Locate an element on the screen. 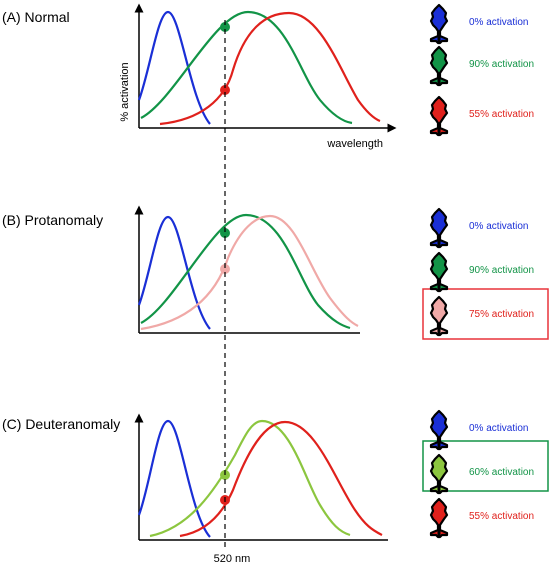 The width and height of the screenshot is (550, 566). pink-cone-curve is located at coordinates (249, 272).